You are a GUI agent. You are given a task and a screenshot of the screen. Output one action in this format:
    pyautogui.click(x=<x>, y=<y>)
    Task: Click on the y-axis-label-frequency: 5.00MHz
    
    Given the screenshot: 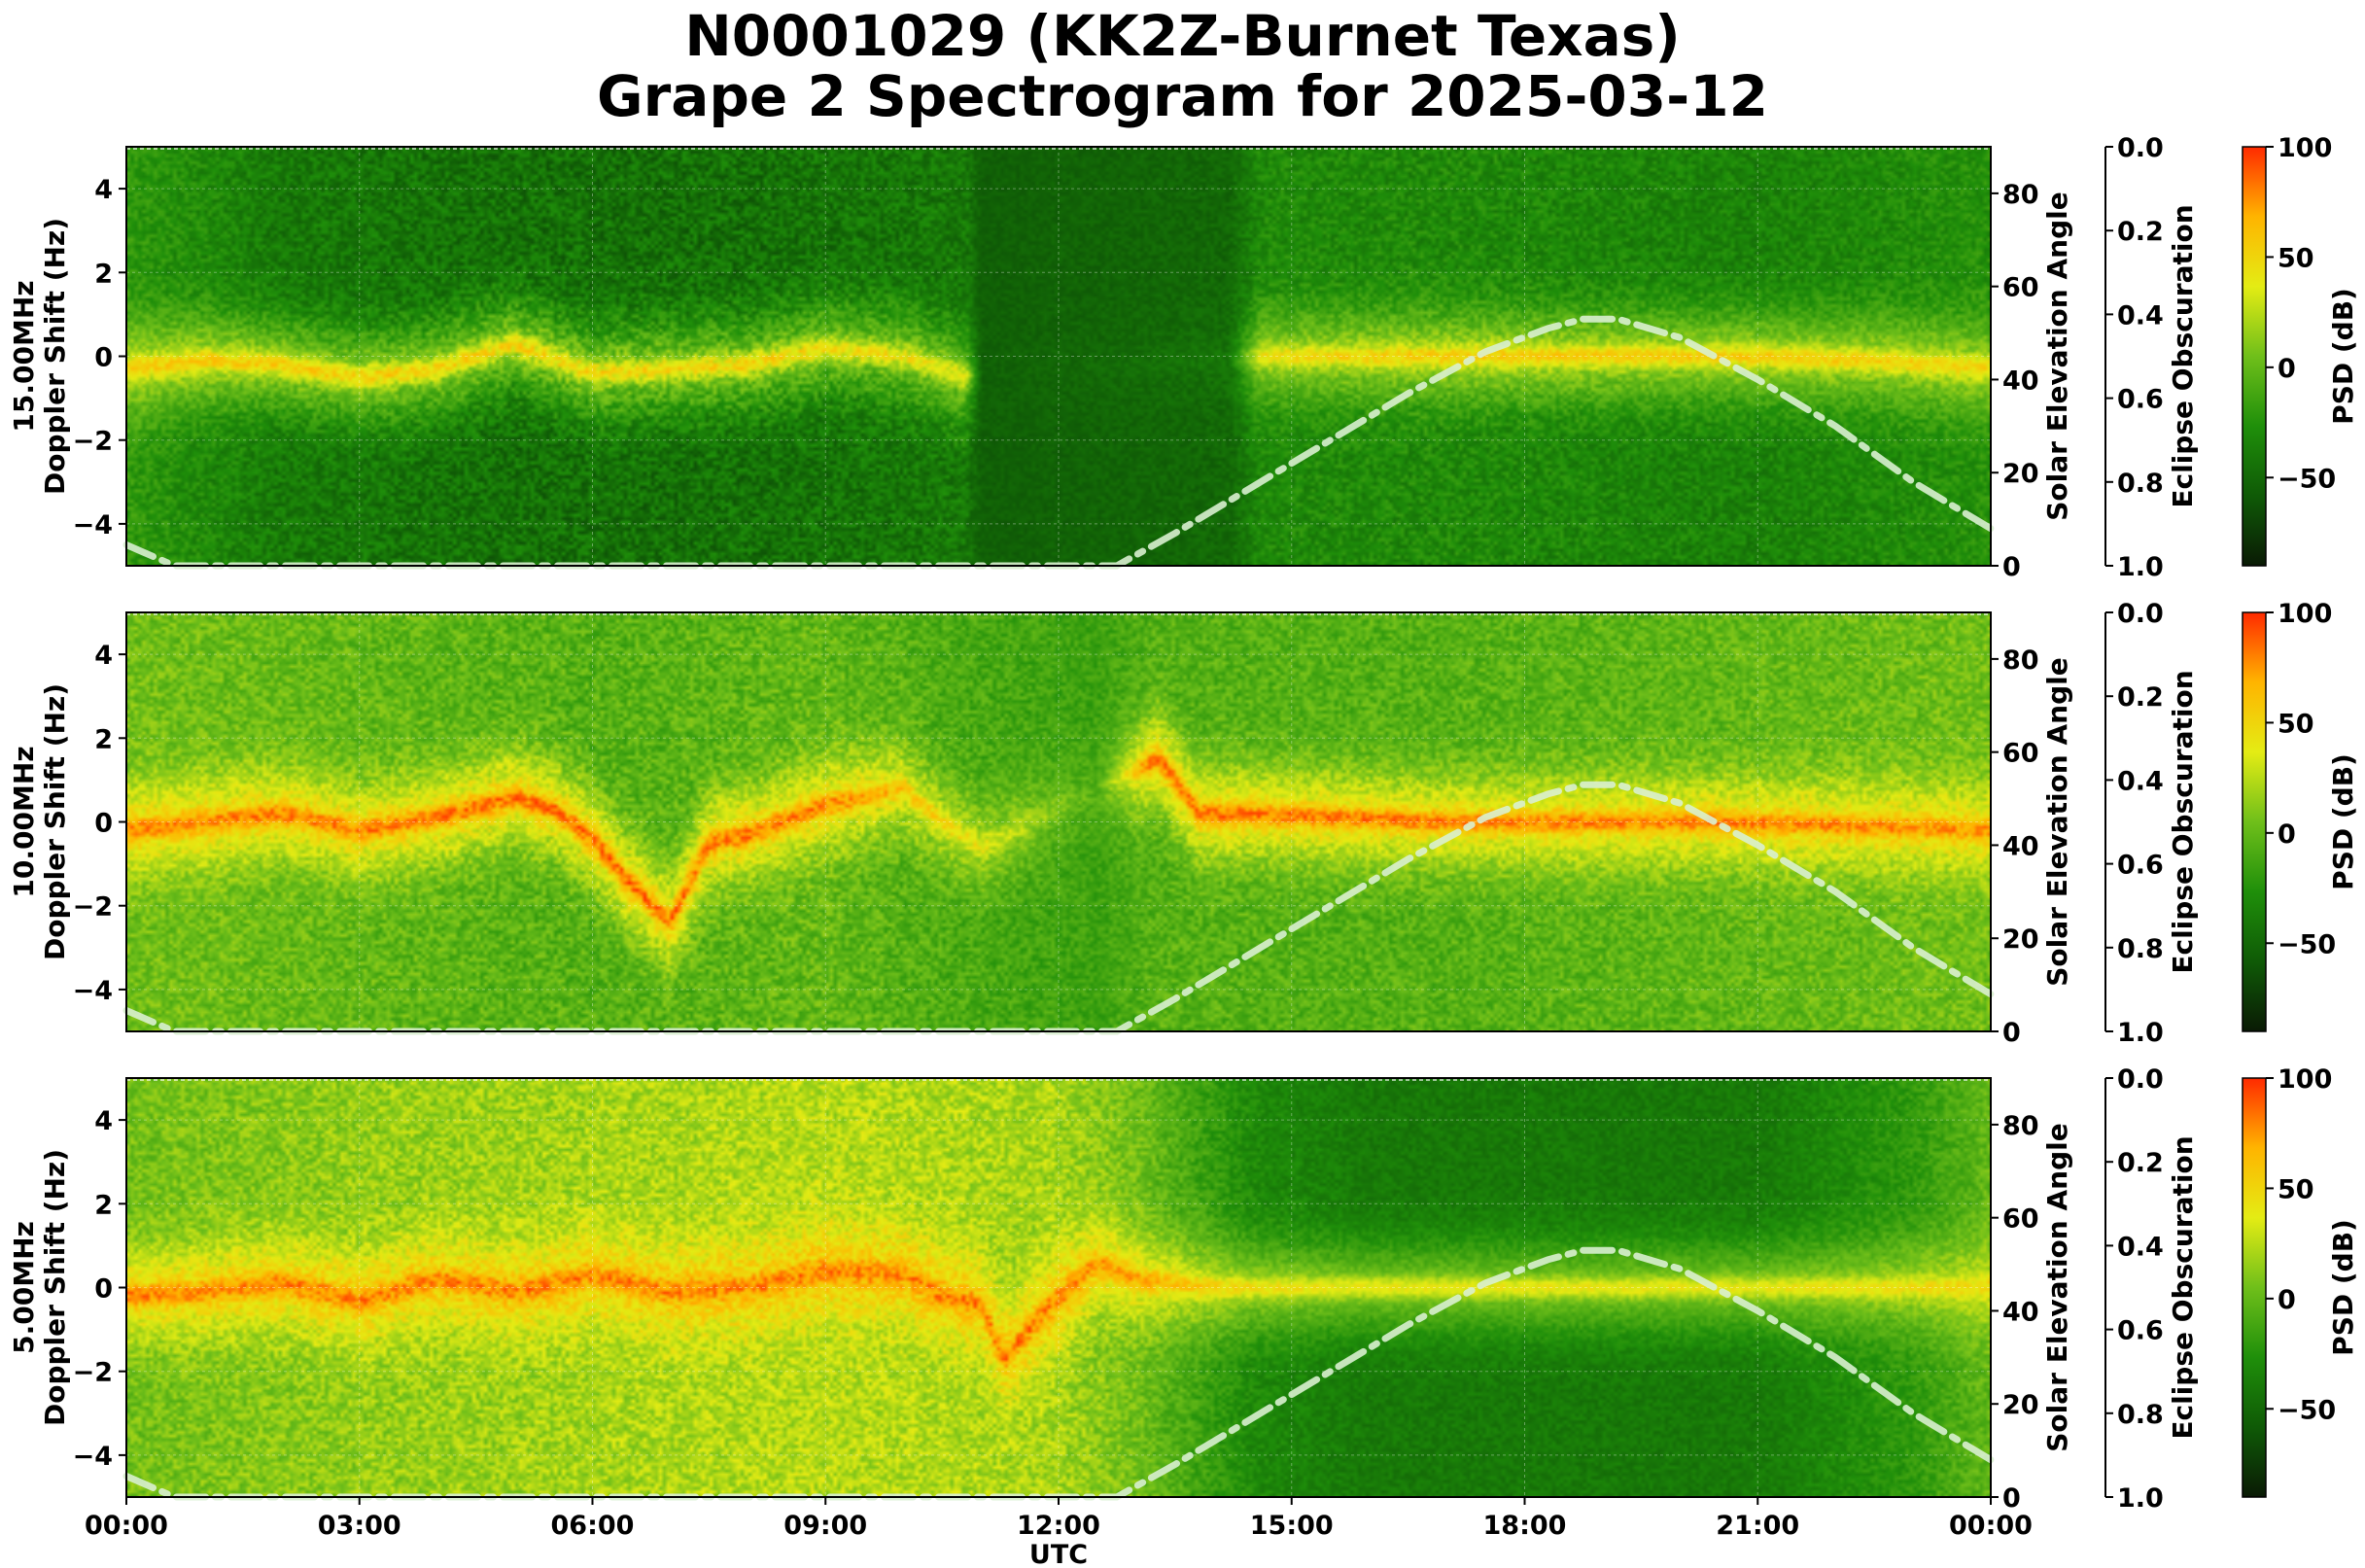 What is the action you would take?
    pyautogui.click(x=24, y=1287)
    